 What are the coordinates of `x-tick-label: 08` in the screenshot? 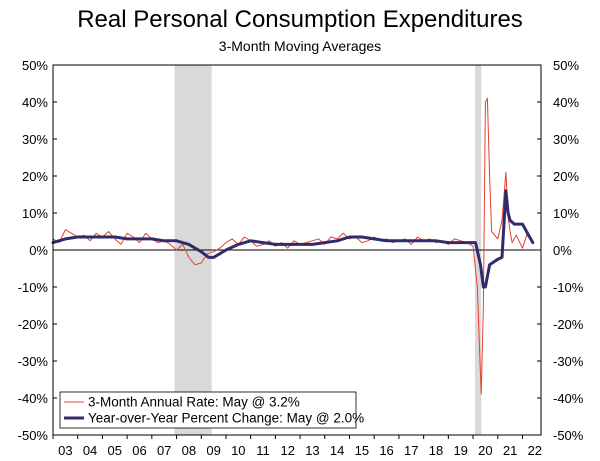 It's located at (189, 450).